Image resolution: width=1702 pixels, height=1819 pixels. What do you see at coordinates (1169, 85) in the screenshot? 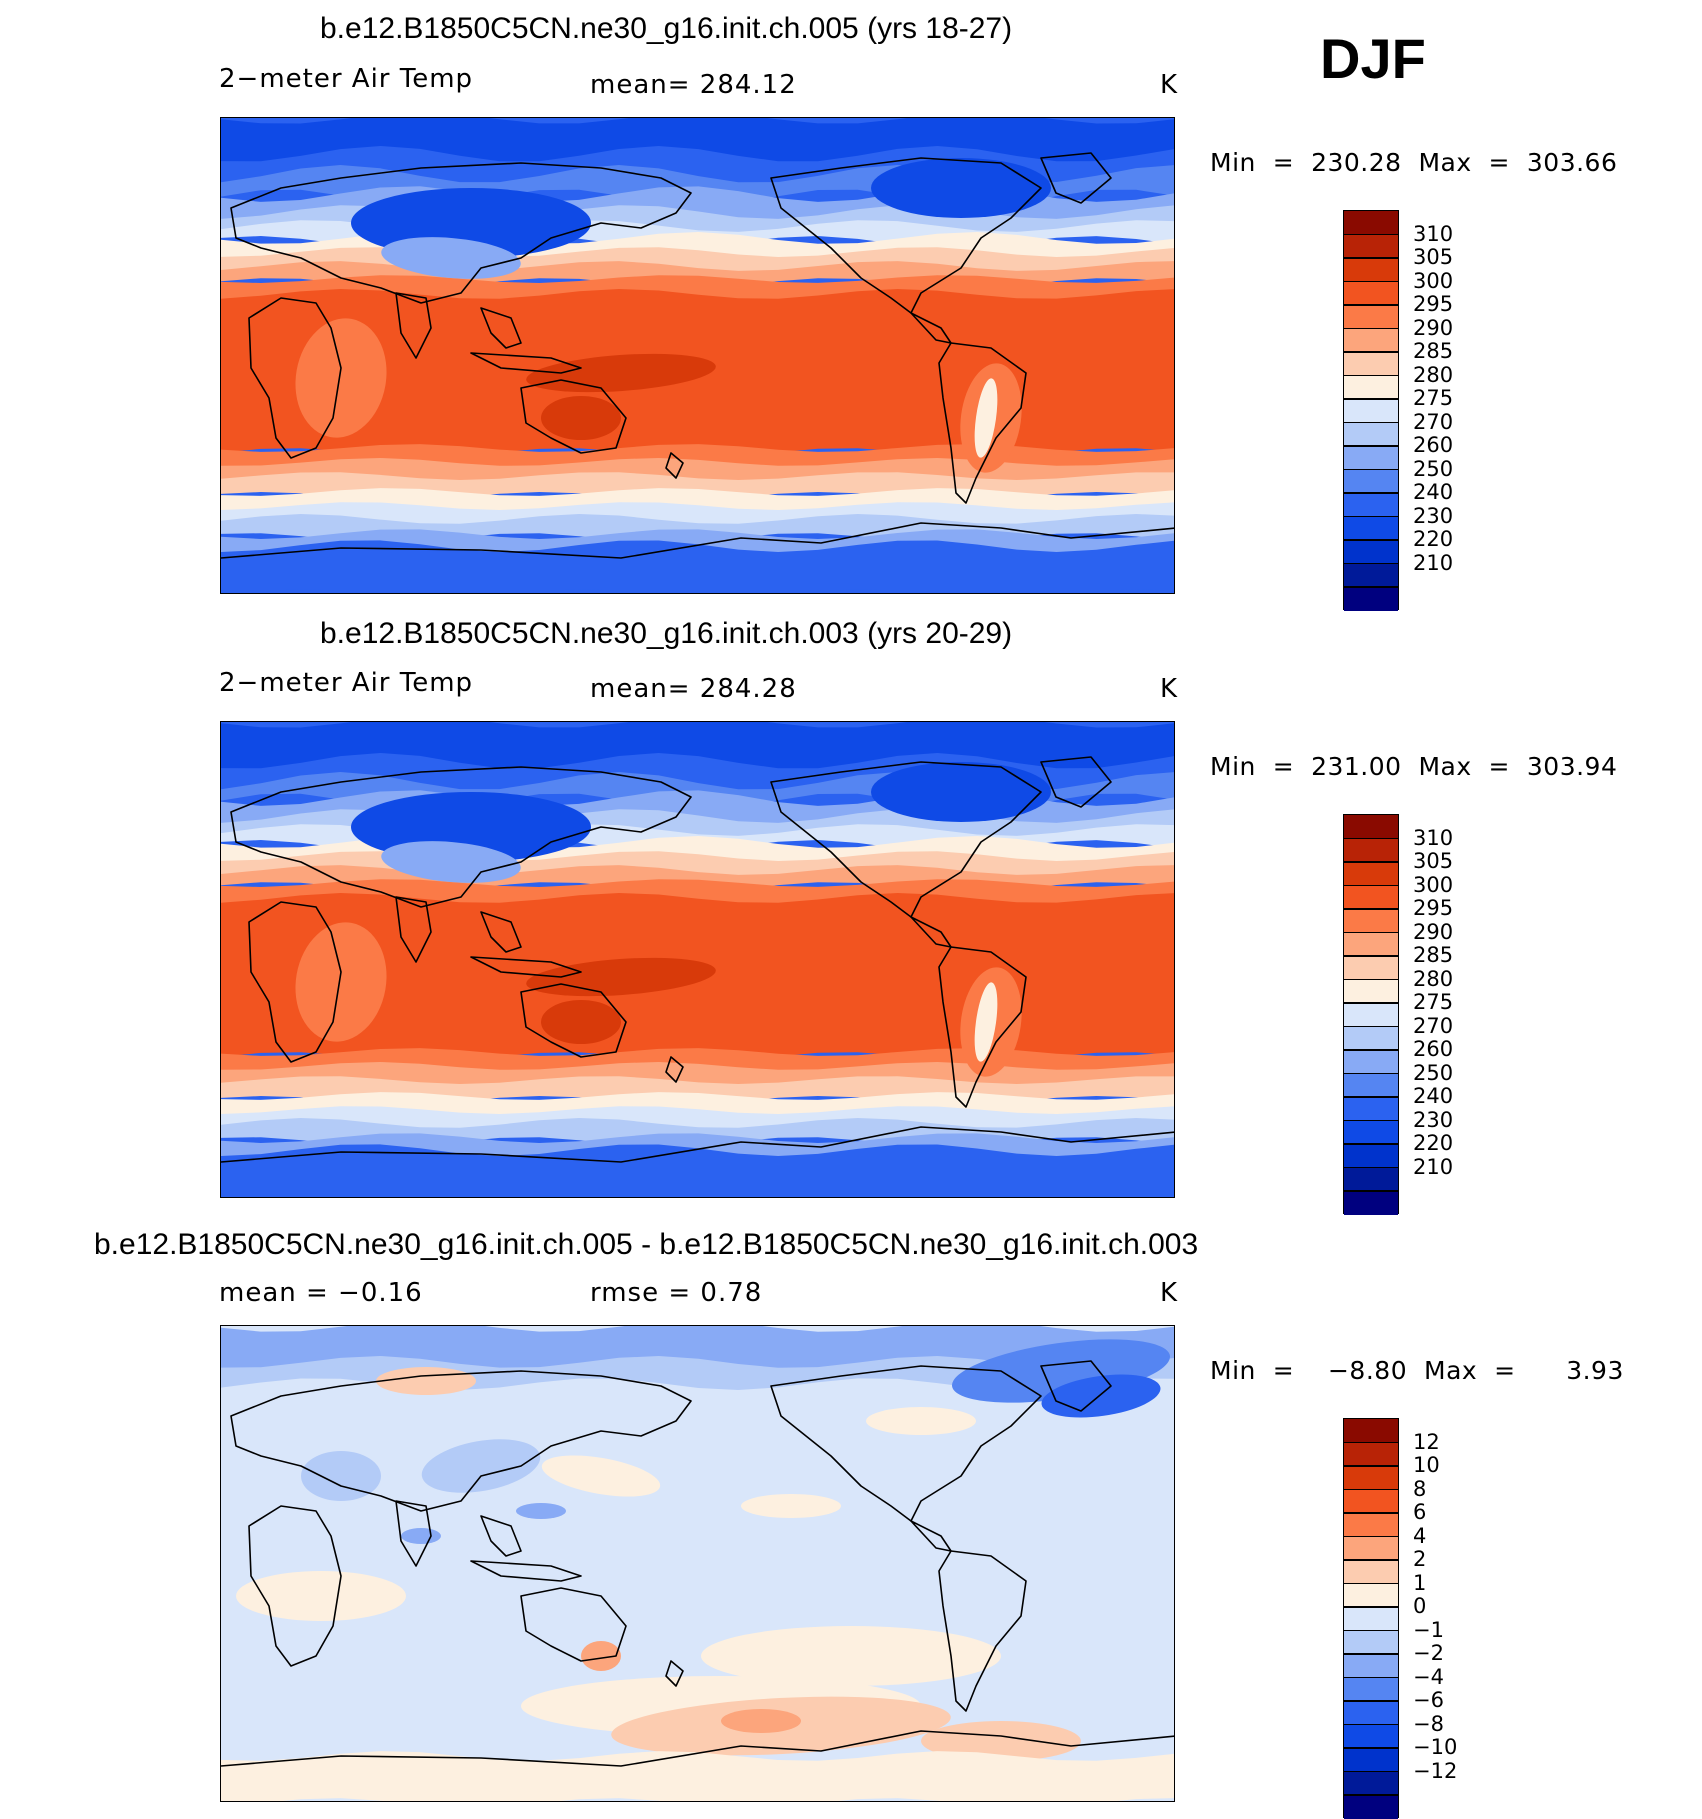
I see `panel-1-units: K` at bounding box center [1169, 85].